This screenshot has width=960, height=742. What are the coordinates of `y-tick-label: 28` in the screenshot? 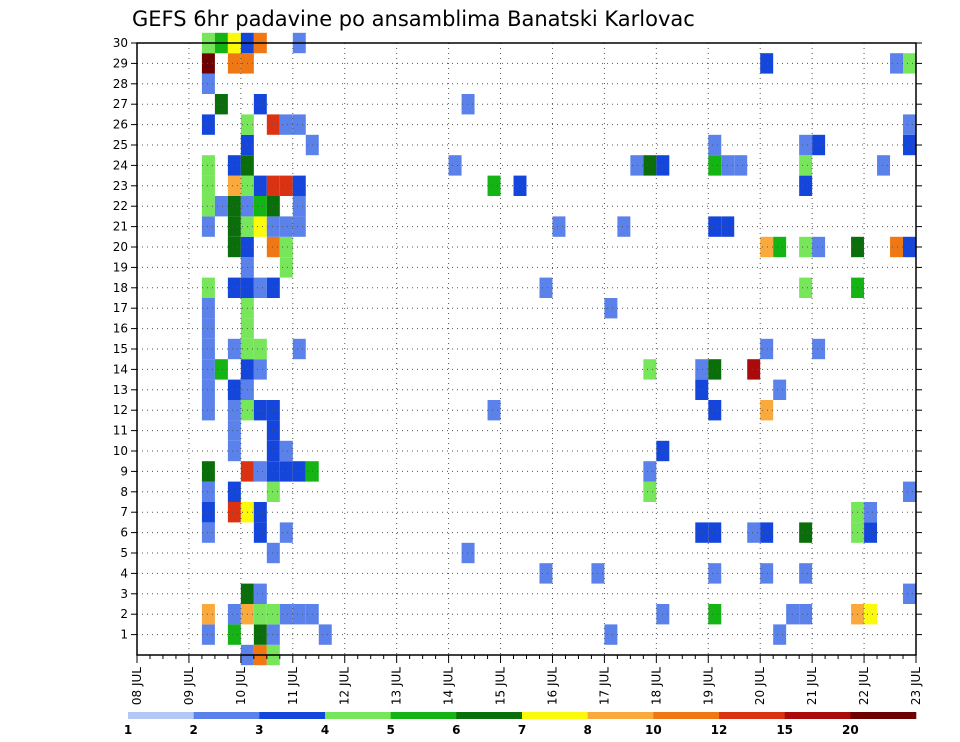 It's located at (120, 84).